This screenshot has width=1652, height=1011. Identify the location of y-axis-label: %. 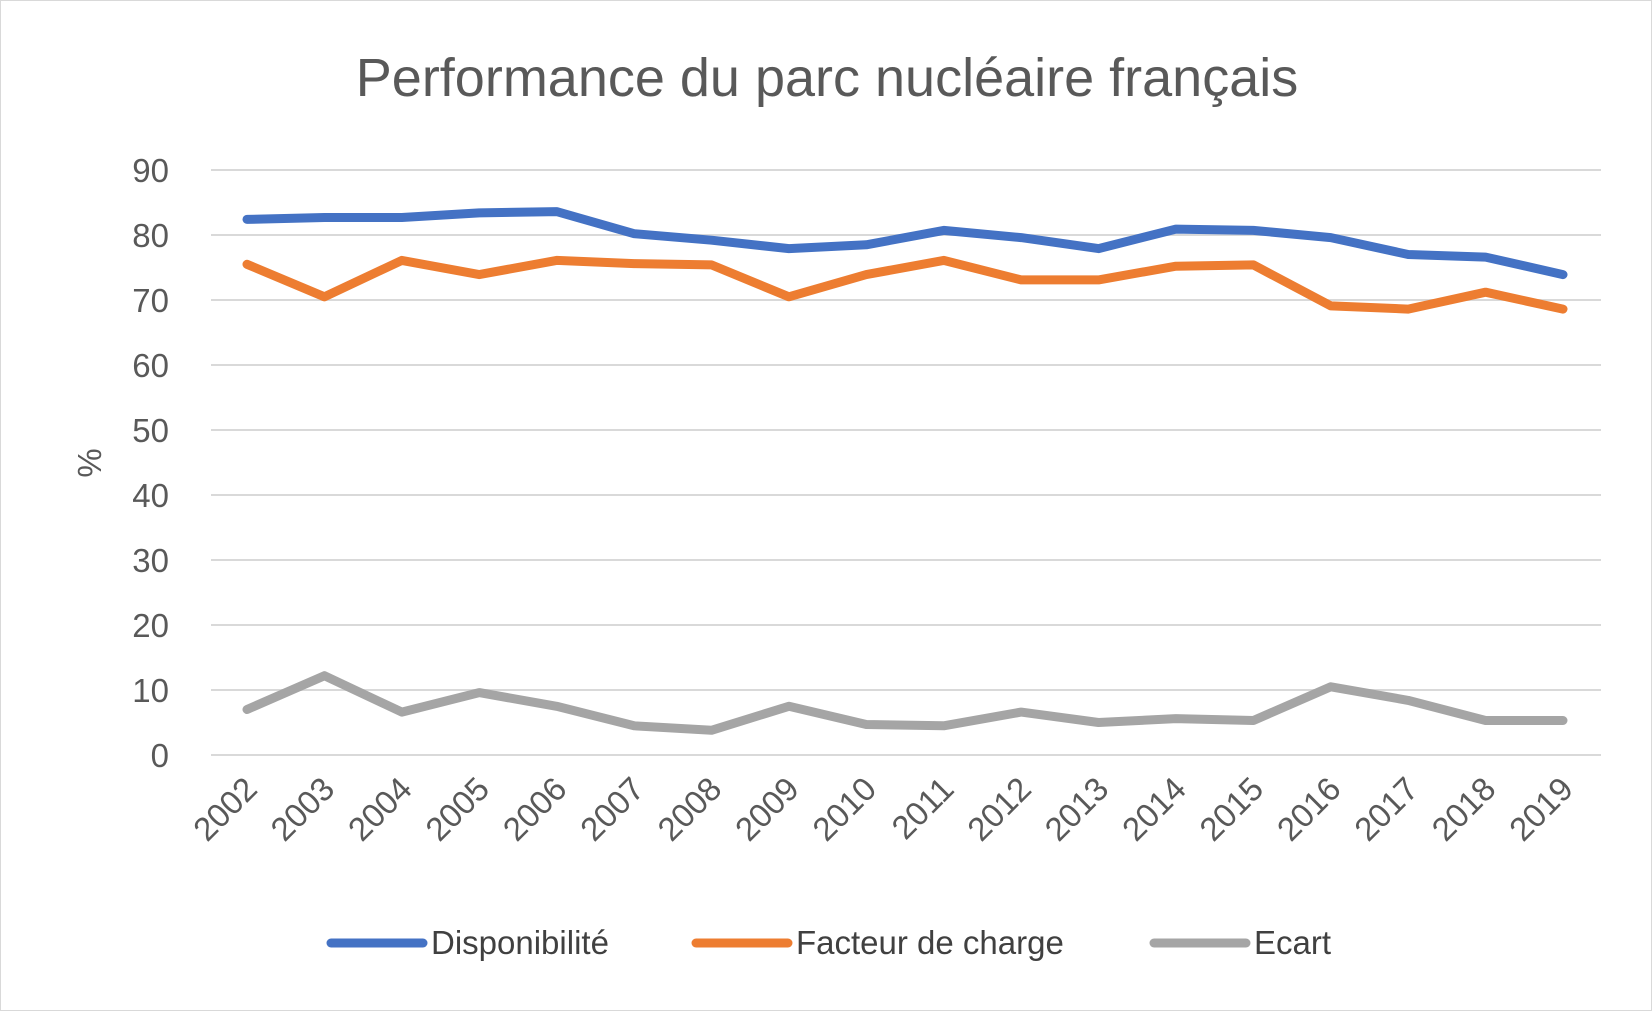
(89, 462).